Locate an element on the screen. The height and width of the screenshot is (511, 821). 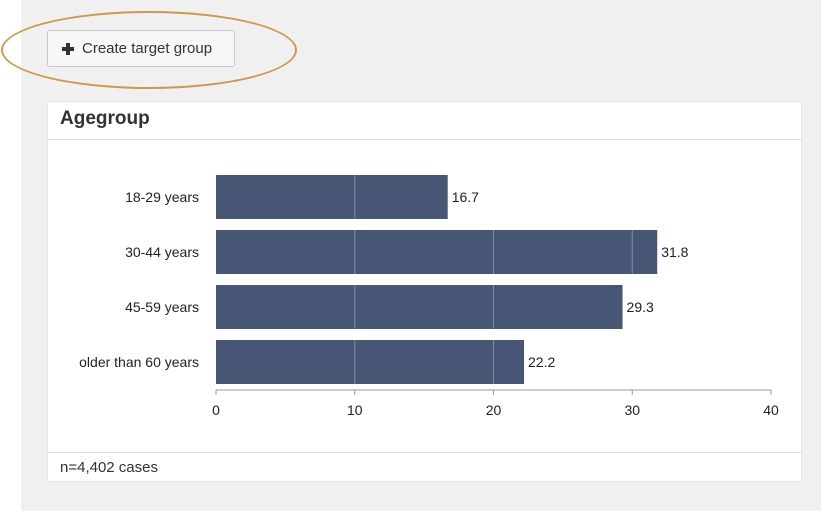
x-tick-label: 30 is located at coordinates (632, 410).